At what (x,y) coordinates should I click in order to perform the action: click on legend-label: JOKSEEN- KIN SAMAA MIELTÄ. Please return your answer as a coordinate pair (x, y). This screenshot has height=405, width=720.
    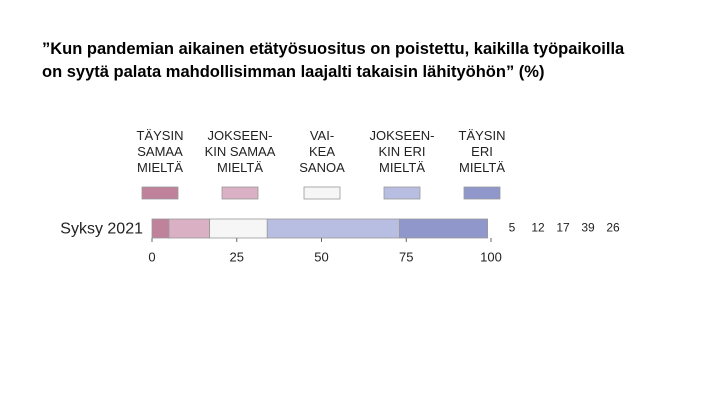
    Looking at the image, I should click on (240, 151).